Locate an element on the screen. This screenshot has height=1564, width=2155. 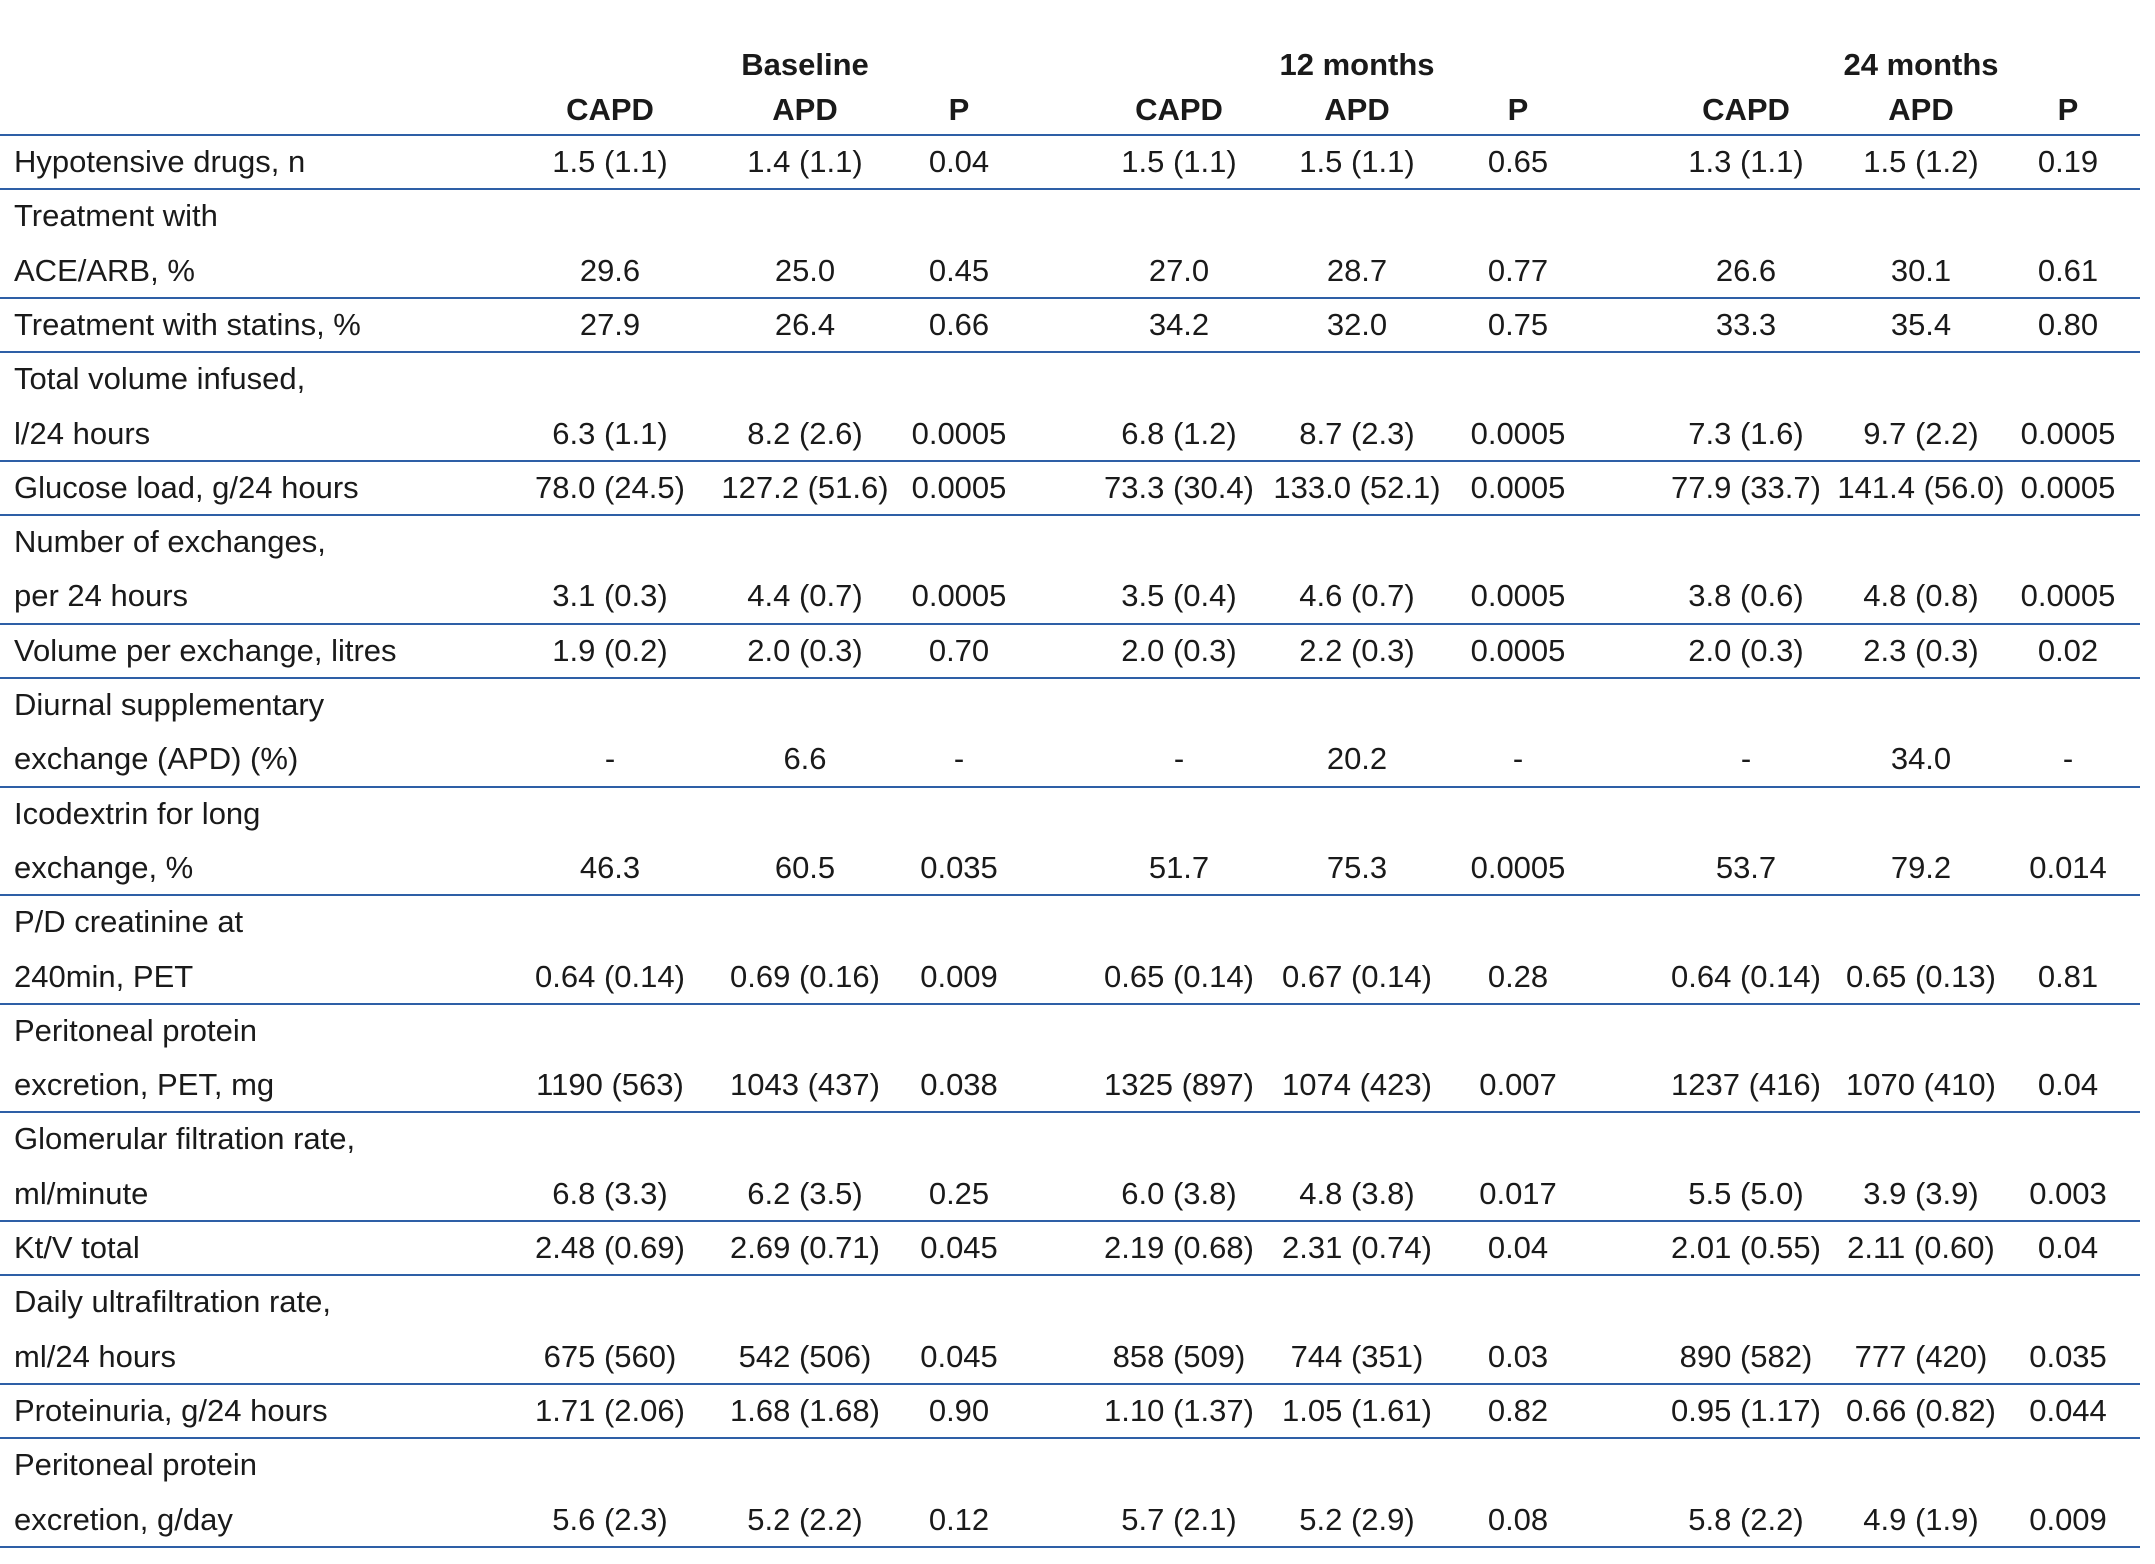
cell-value: 0.64 (0.14) is located at coordinates (1746, 976).